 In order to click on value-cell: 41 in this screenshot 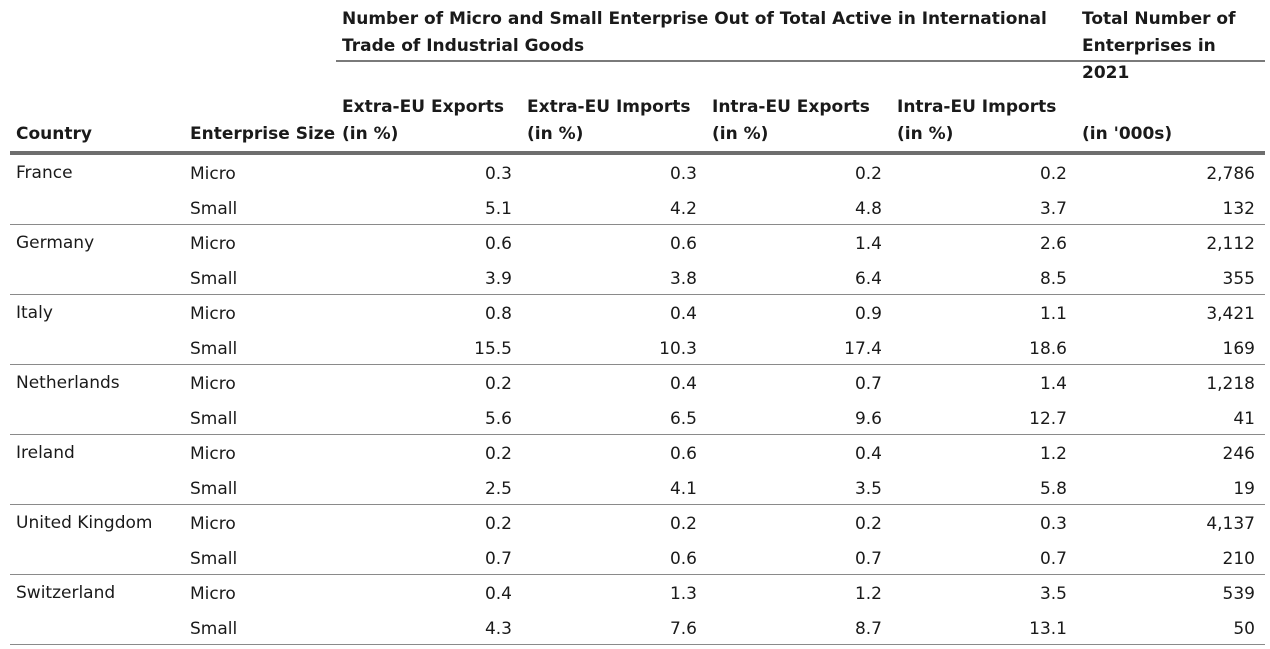, I will do `click(1244, 419)`.